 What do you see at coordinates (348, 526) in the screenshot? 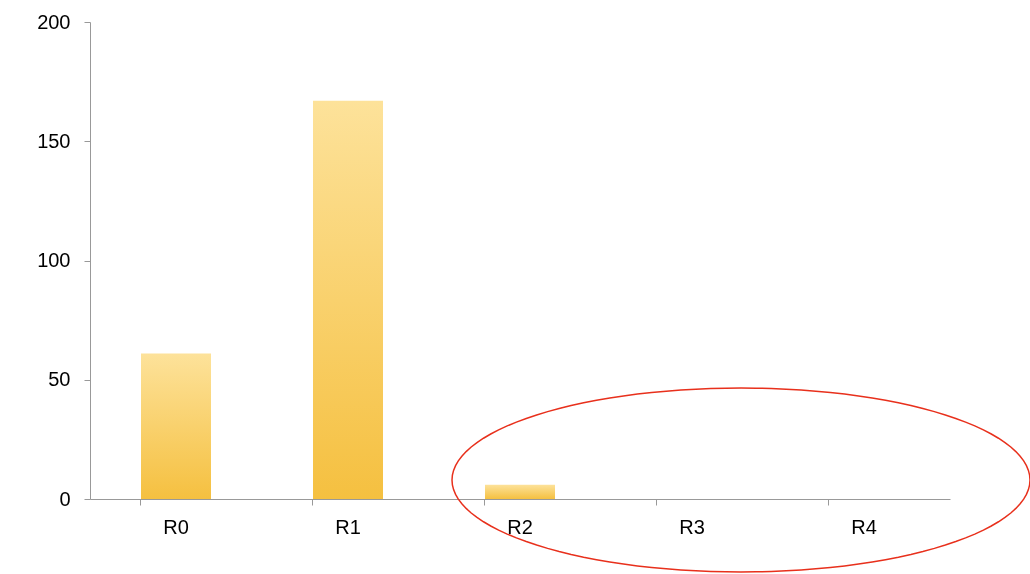
I see `x-tick-label: R1` at bounding box center [348, 526].